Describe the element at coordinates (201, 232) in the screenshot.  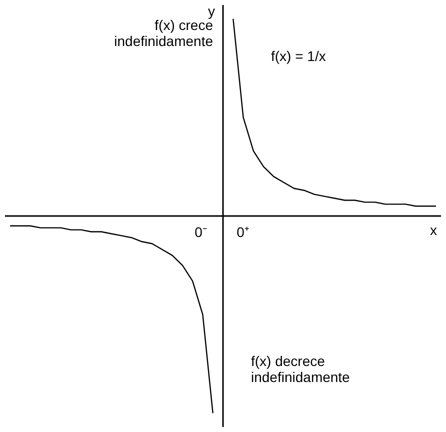
I see `annotation: 0⁻` at that location.